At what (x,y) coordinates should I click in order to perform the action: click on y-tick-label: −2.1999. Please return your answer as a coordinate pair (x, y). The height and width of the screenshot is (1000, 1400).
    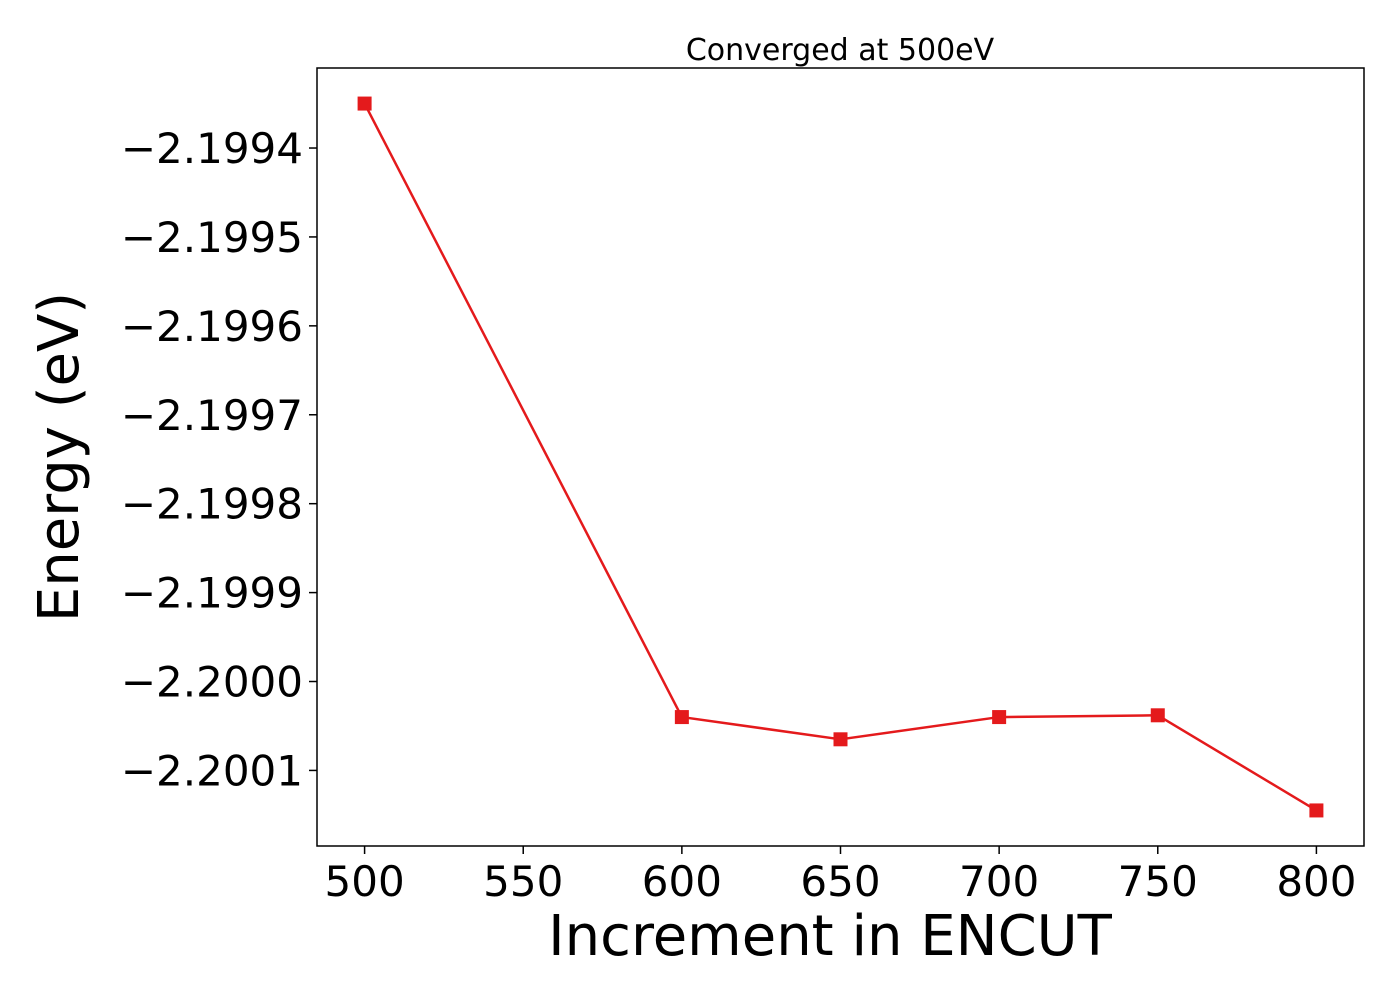
    Looking at the image, I should click on (212, 593).